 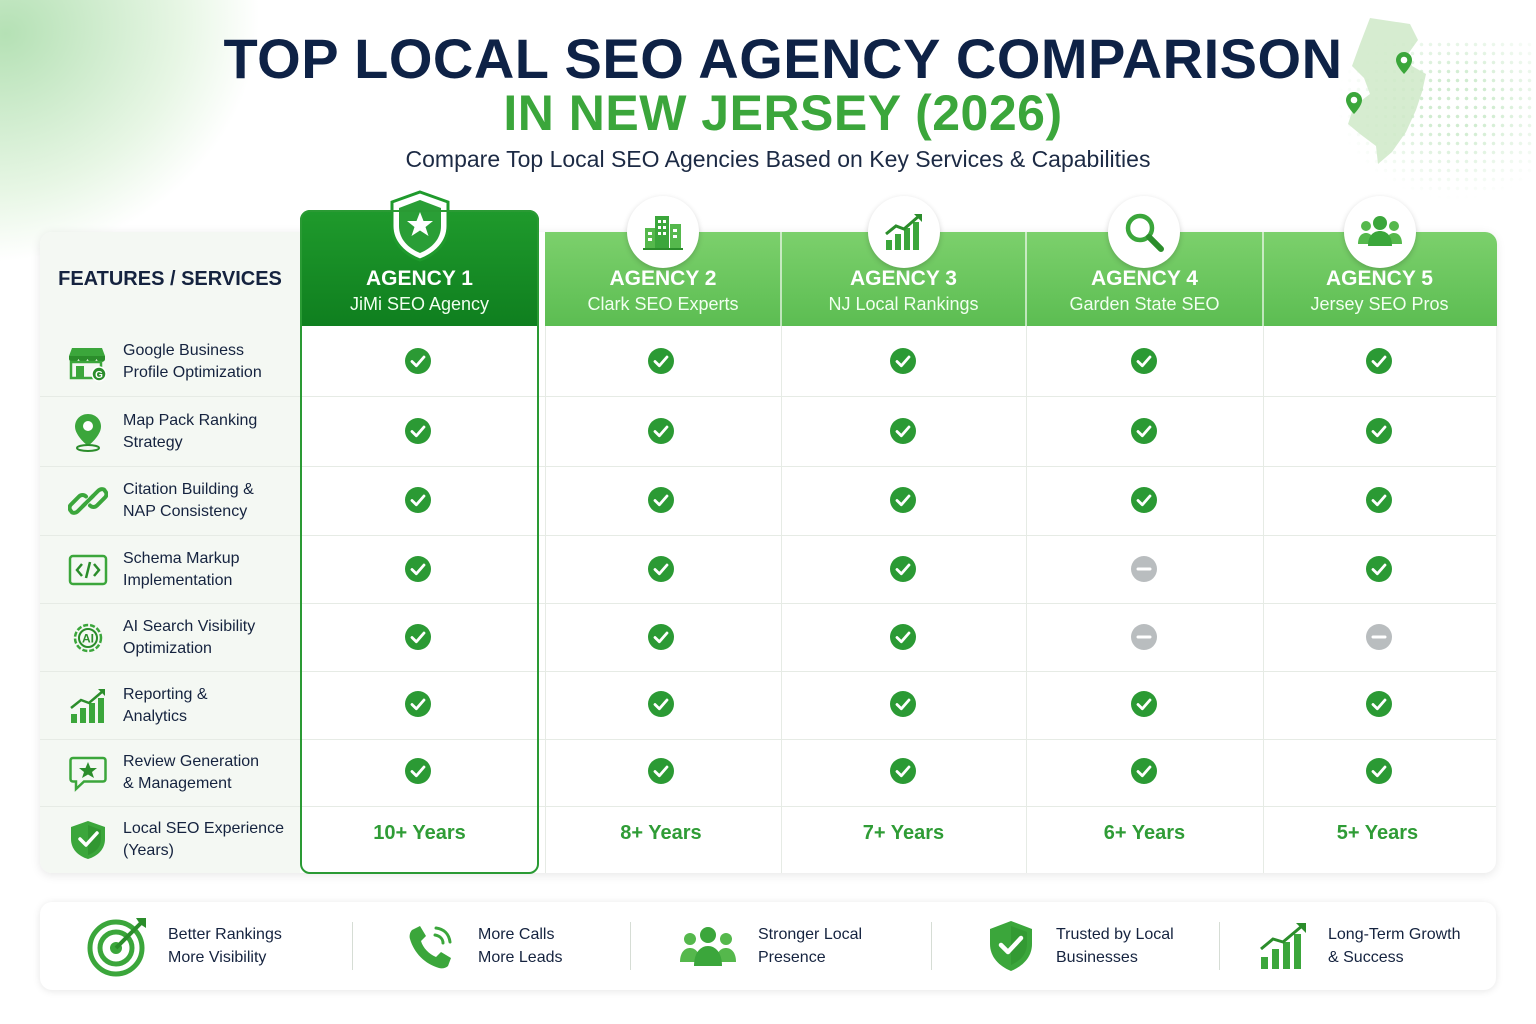 I want to click on agency-3-header: AGENCY 3 NJ Local Rankings, so click(x=903, y=279).